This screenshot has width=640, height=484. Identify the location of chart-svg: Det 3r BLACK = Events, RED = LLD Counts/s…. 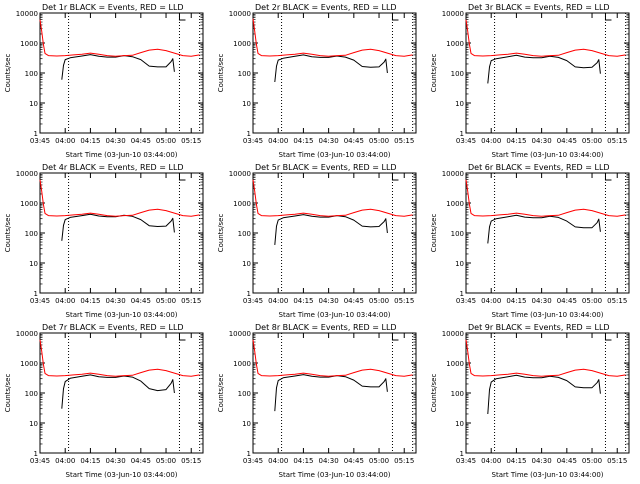
(530, 81).